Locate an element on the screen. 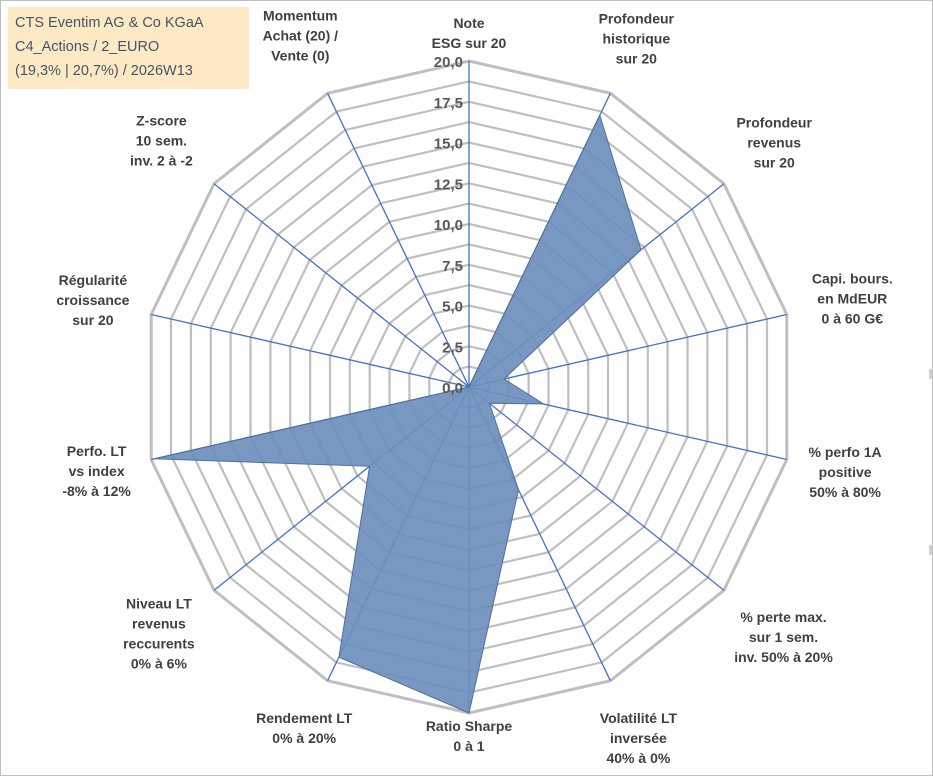 This screenshot has height=776, width=933. radar-axis-label-1-line-1: historique is located at coordinates (636, 39).